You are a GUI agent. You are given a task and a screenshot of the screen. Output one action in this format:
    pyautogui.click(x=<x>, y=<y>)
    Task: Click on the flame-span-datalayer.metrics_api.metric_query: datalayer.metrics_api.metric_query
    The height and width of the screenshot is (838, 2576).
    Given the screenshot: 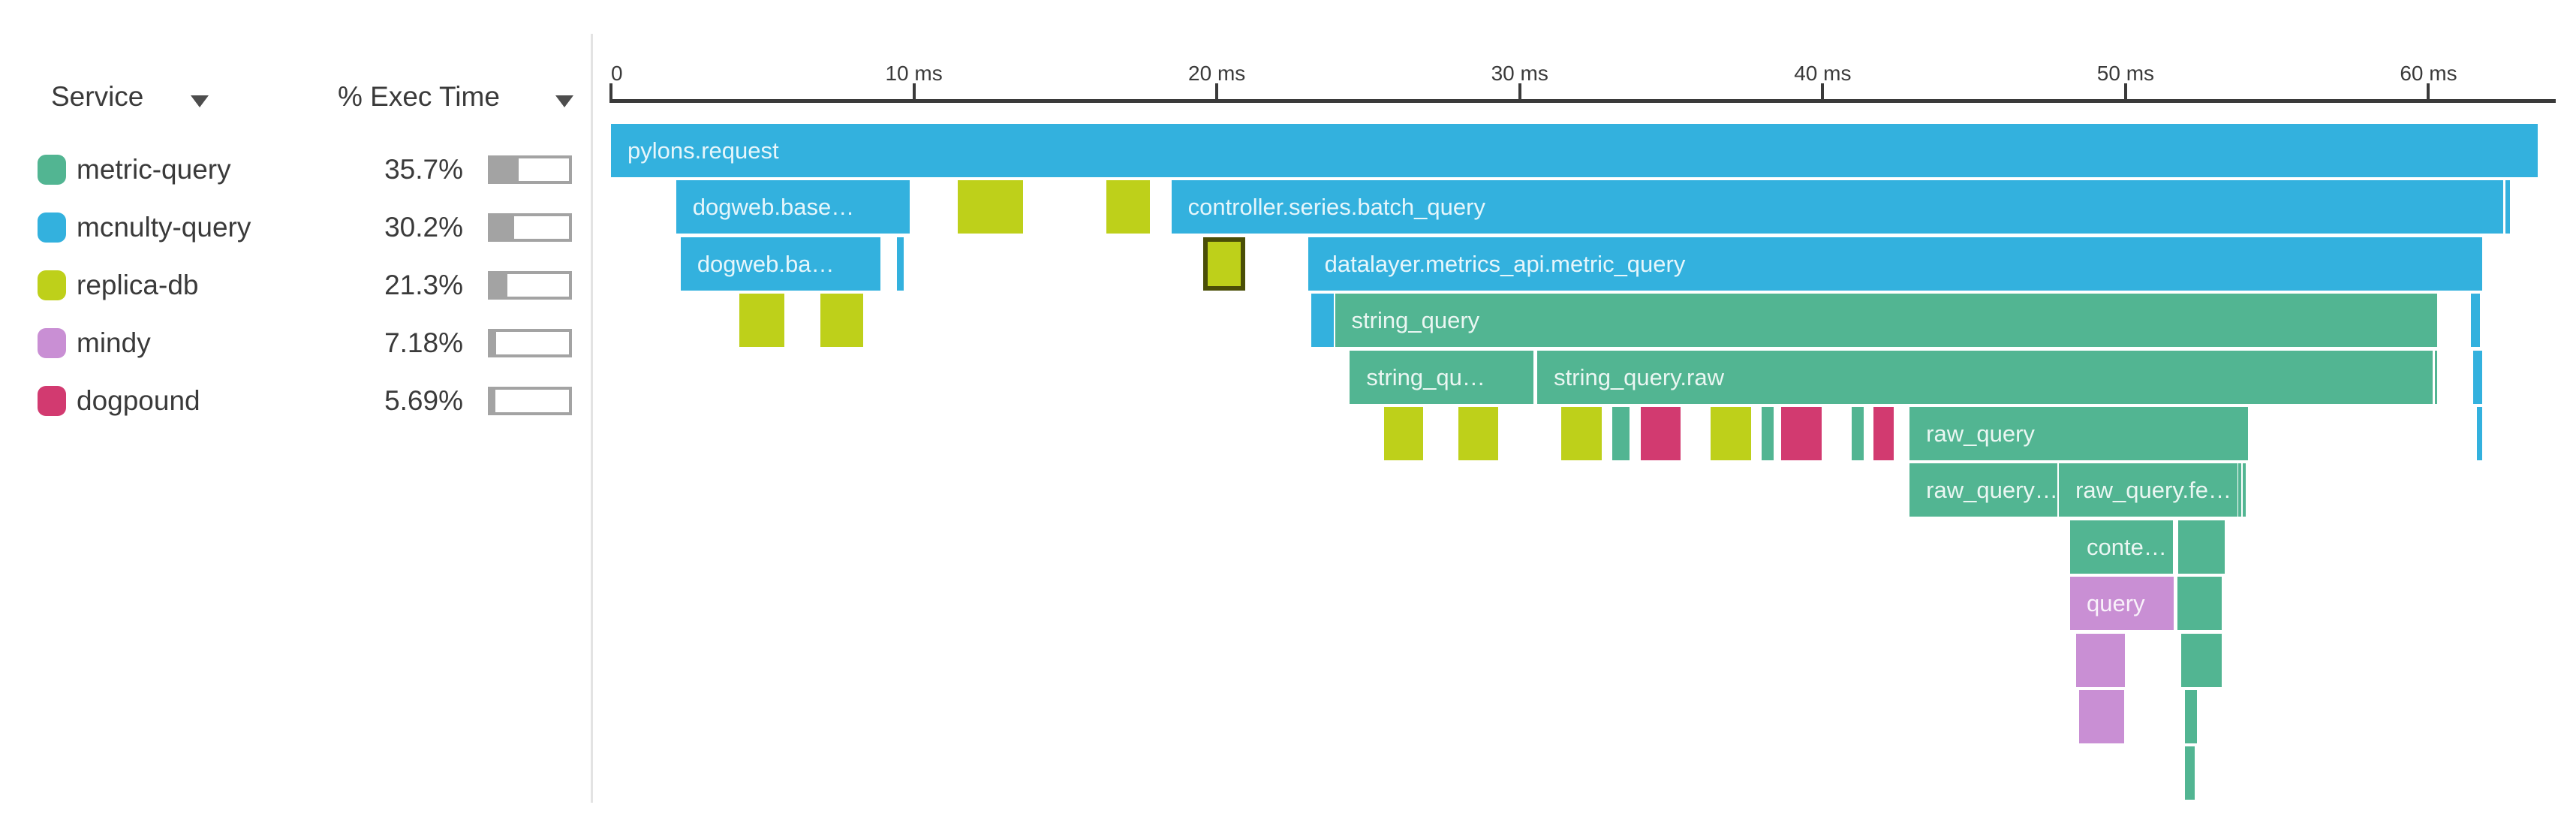 What is the action you would take?
    pyautogui.click(x=1895, y=264)
    